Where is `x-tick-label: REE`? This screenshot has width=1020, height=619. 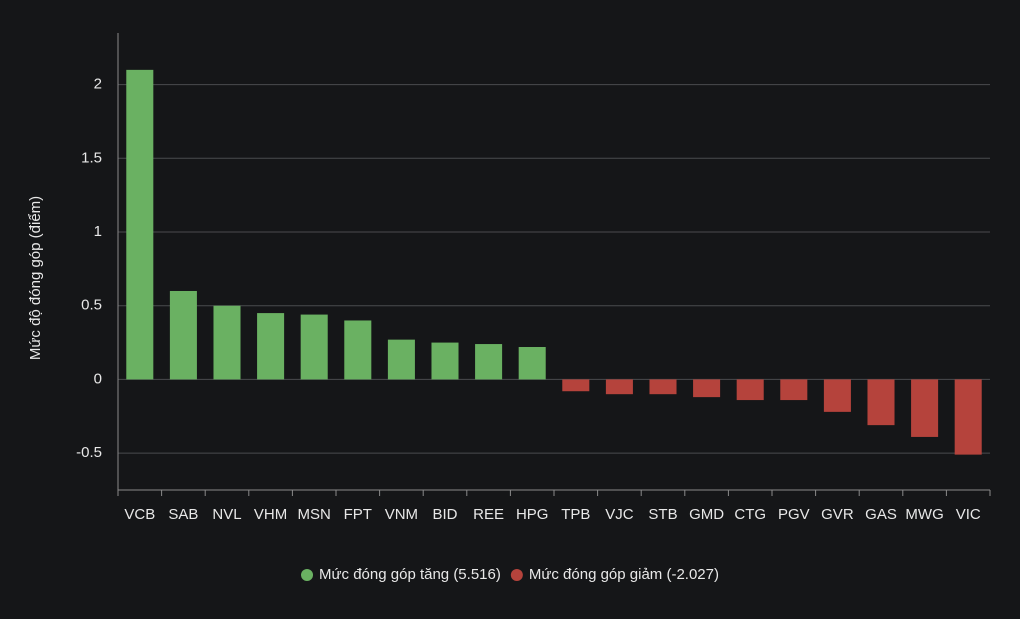
x-tick-label: REE is located at coordinates (488, 514).